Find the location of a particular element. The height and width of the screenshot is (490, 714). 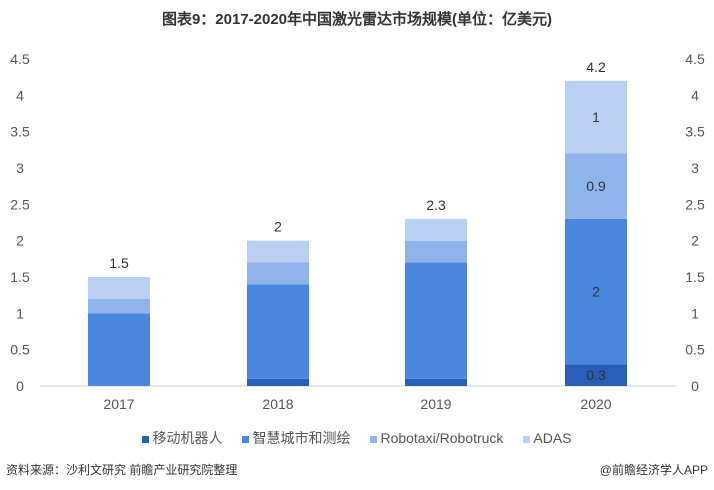

legend-item: Robotaxi/Robotruck is located at coordinates (436, 438).